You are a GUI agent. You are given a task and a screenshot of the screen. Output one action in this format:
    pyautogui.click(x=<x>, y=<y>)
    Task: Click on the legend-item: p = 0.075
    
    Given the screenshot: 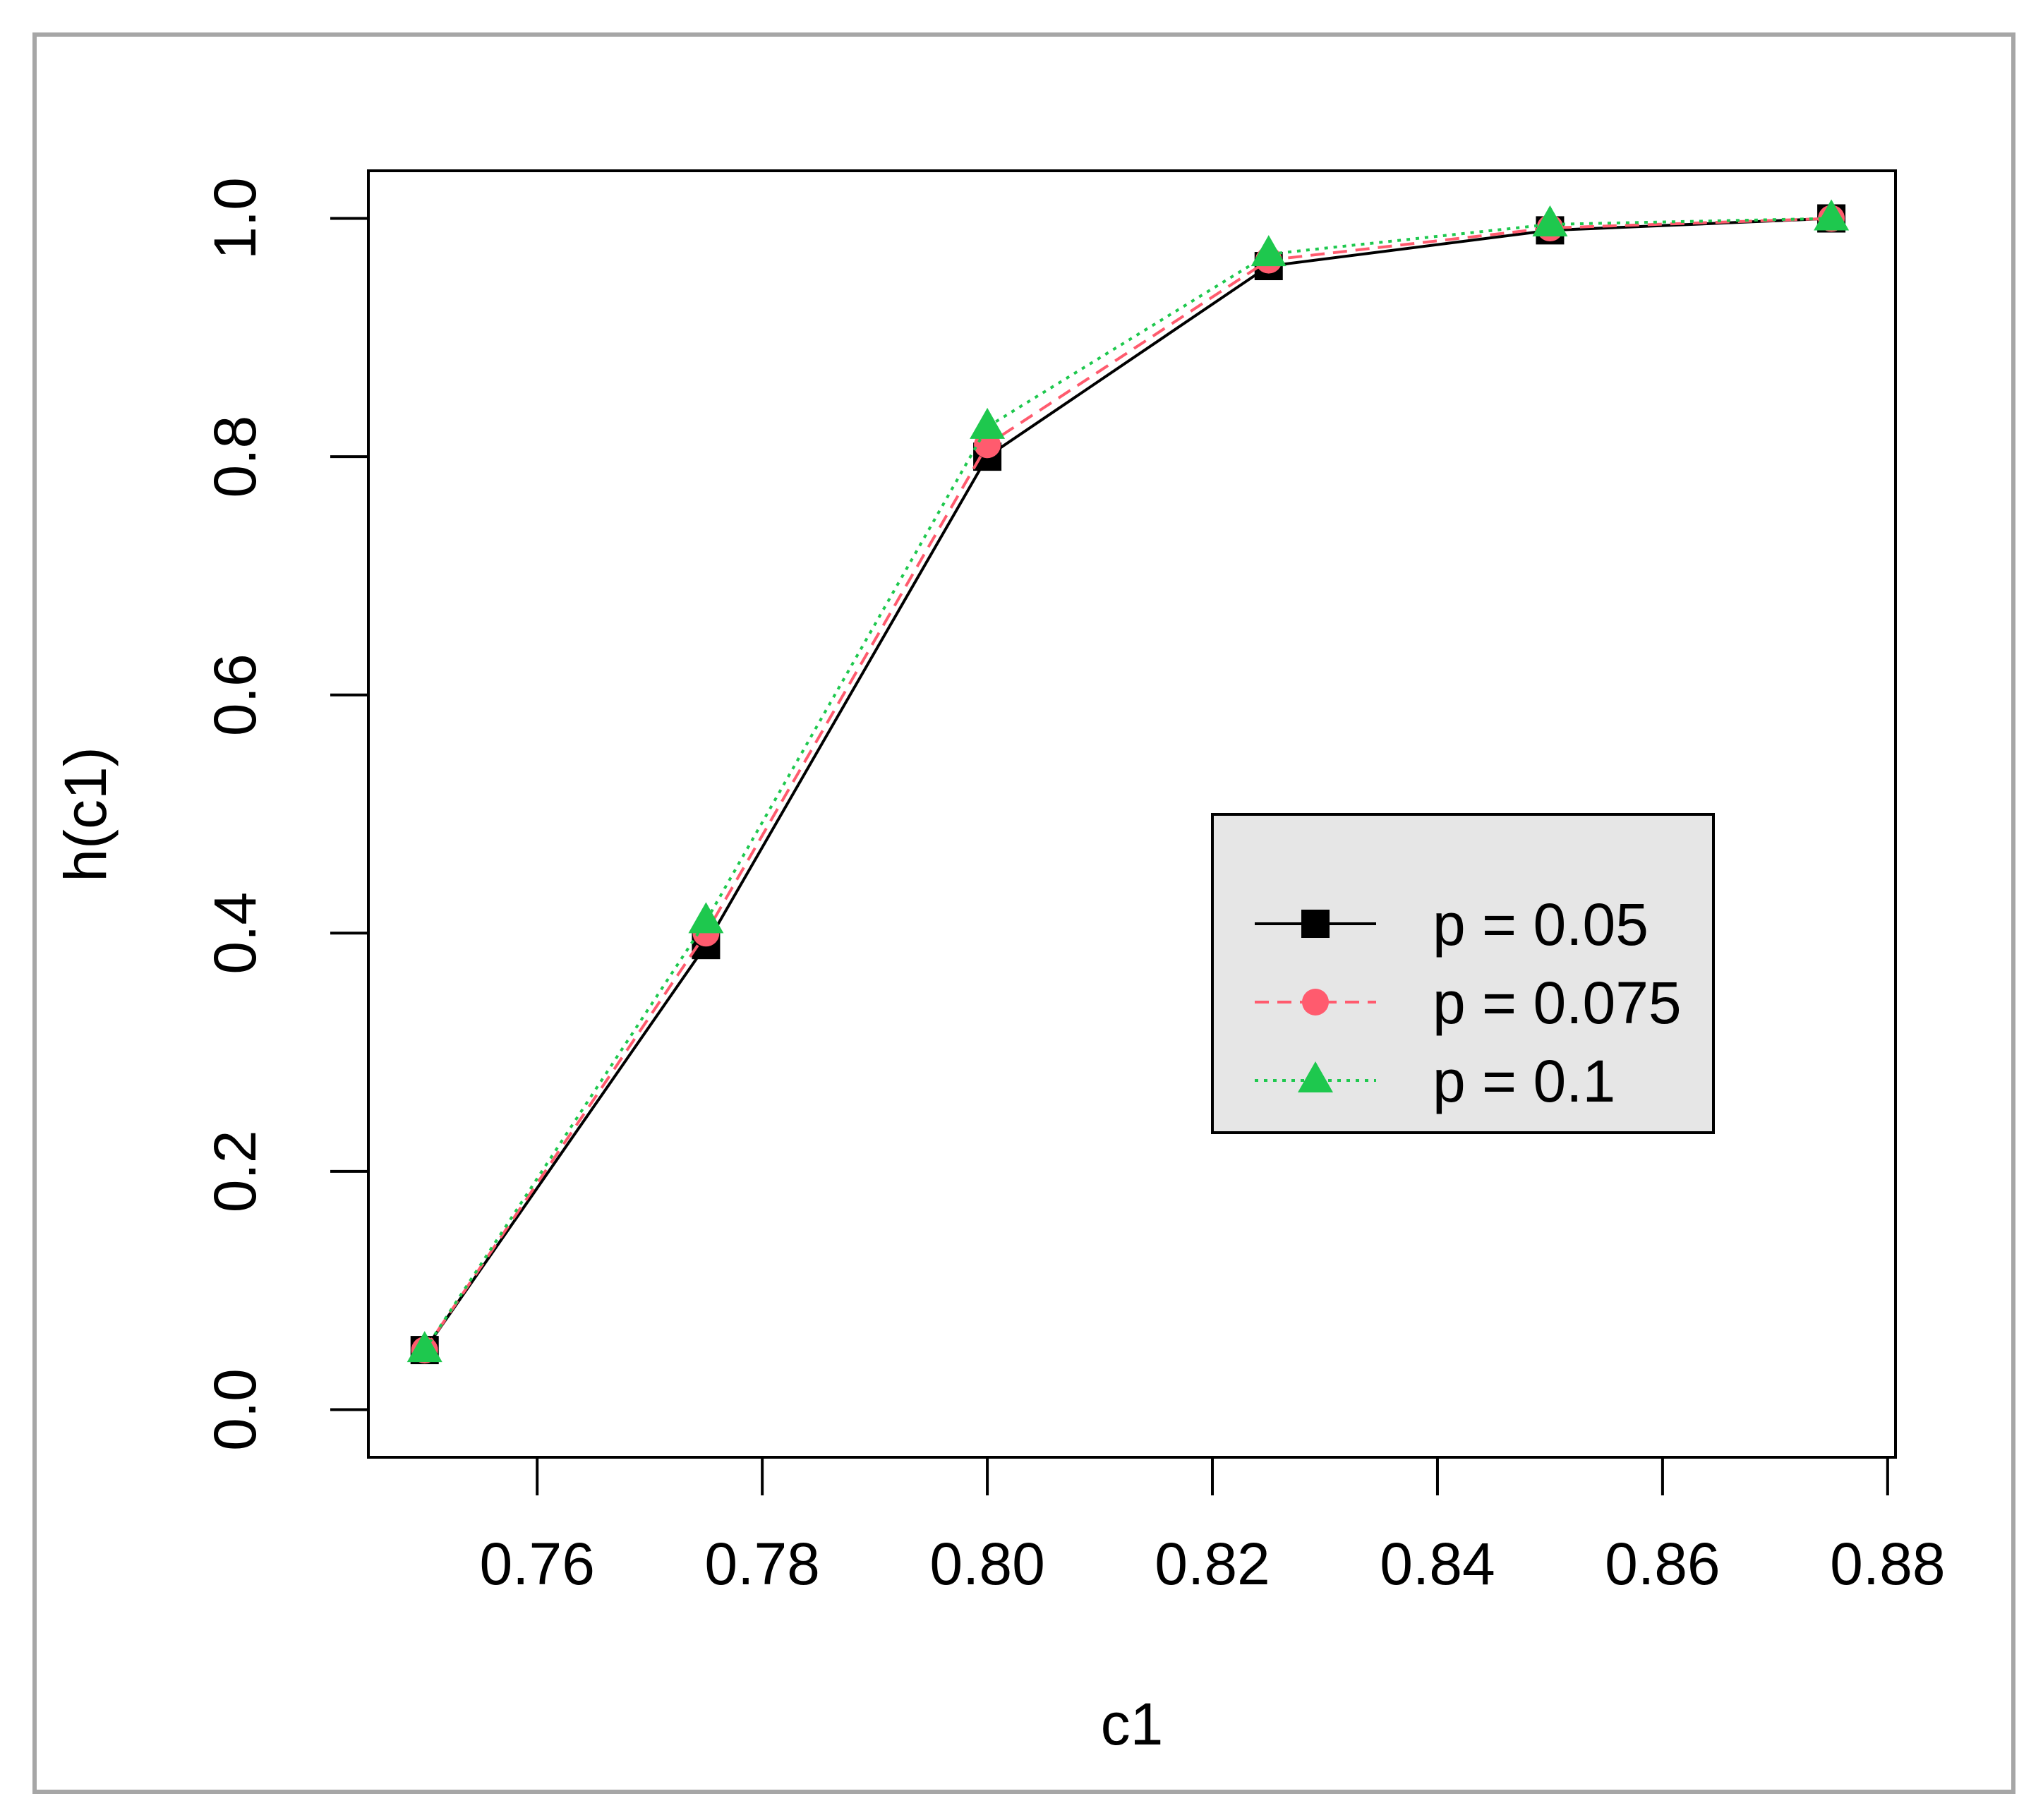 What is the action you would take?
    pyautogui.click(x=1468, y=1003)
    